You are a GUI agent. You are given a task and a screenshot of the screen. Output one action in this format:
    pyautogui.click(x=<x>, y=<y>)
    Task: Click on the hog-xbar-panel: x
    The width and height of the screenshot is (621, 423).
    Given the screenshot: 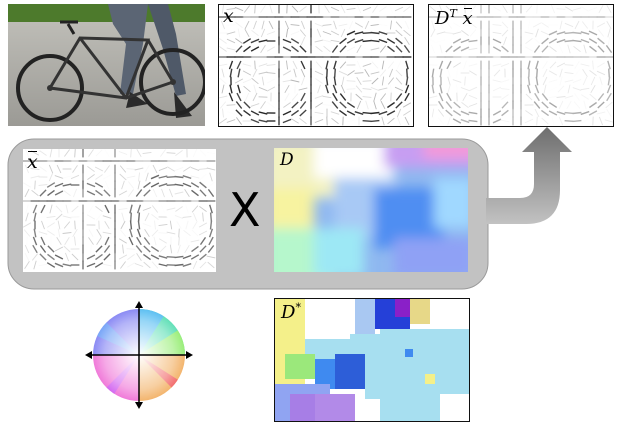 What is the action you would take?
    pyautogui.click(x=119, y=210)
    